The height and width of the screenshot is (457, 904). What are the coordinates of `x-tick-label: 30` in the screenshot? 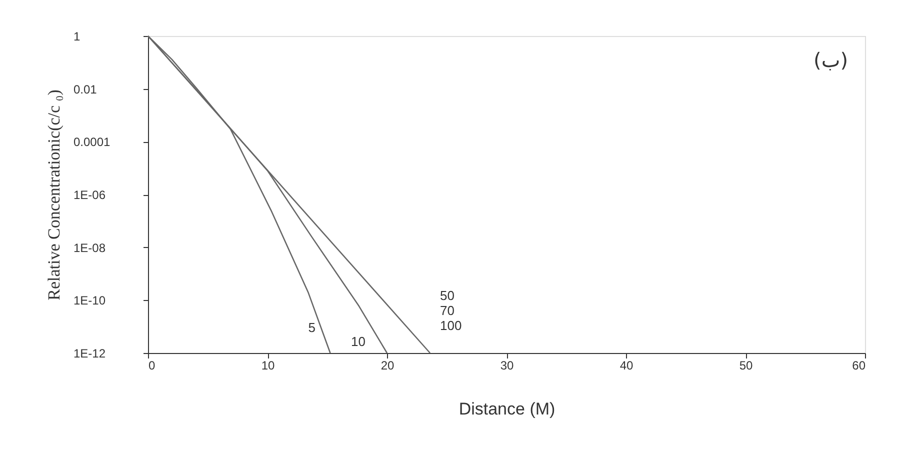 It's located at (507, 365).